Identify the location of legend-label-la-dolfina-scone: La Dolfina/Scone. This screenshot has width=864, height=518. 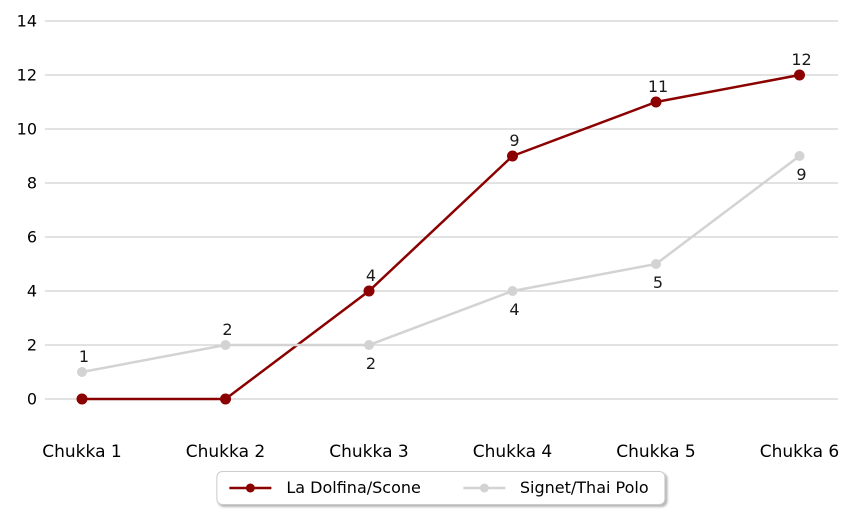
(353, 487).